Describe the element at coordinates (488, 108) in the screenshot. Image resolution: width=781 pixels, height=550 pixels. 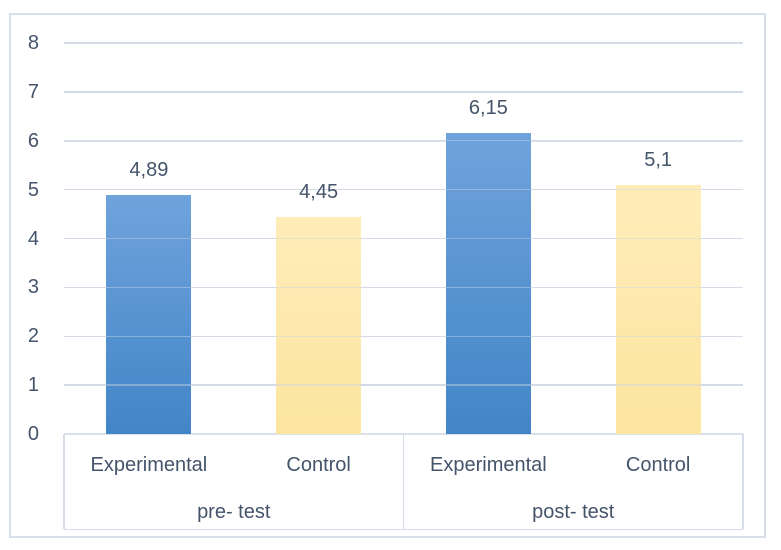
I see `bar-value-label: 6,15` at that location.